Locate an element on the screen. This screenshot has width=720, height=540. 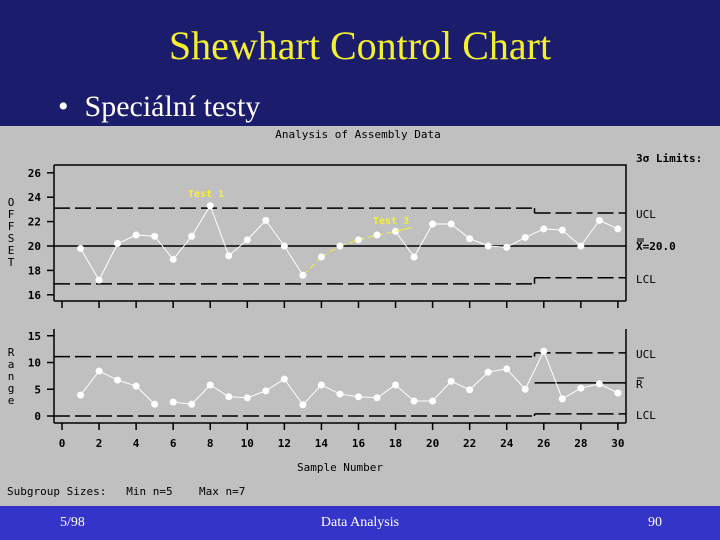
svg-text: 2 is located at coordinates (99, 443).